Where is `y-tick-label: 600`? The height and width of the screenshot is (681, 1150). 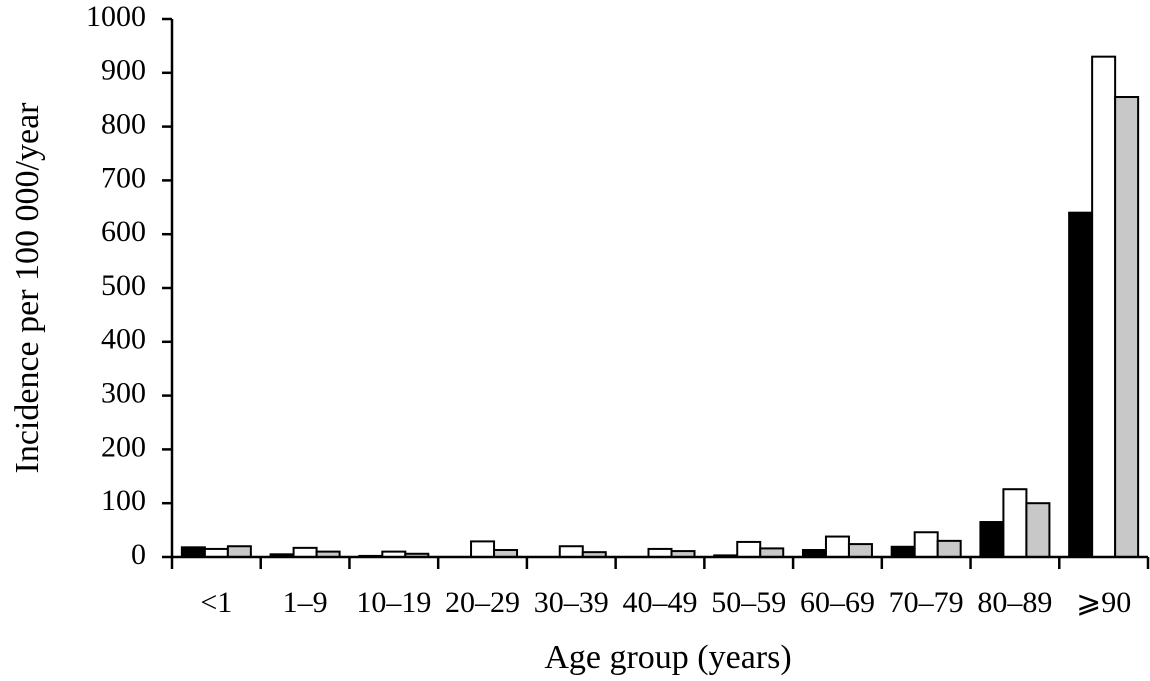 y-tick-label: 600 is located at coordinates (123, 231).